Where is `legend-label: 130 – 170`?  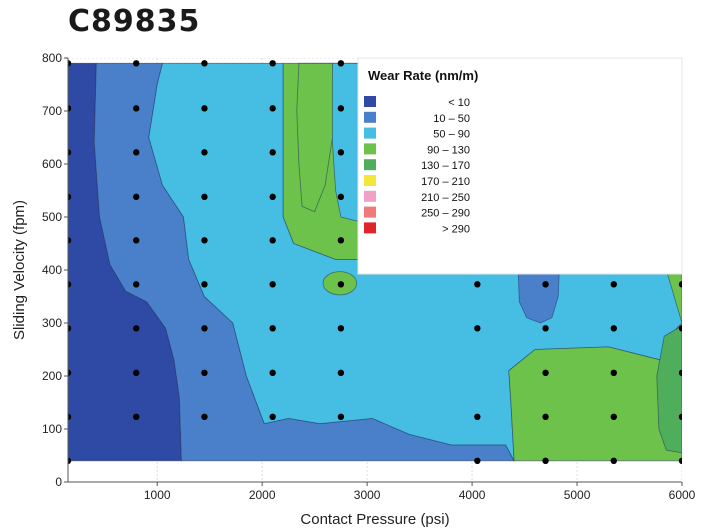
legend-label: 130 – 170 is located at coordinates (445, 166).